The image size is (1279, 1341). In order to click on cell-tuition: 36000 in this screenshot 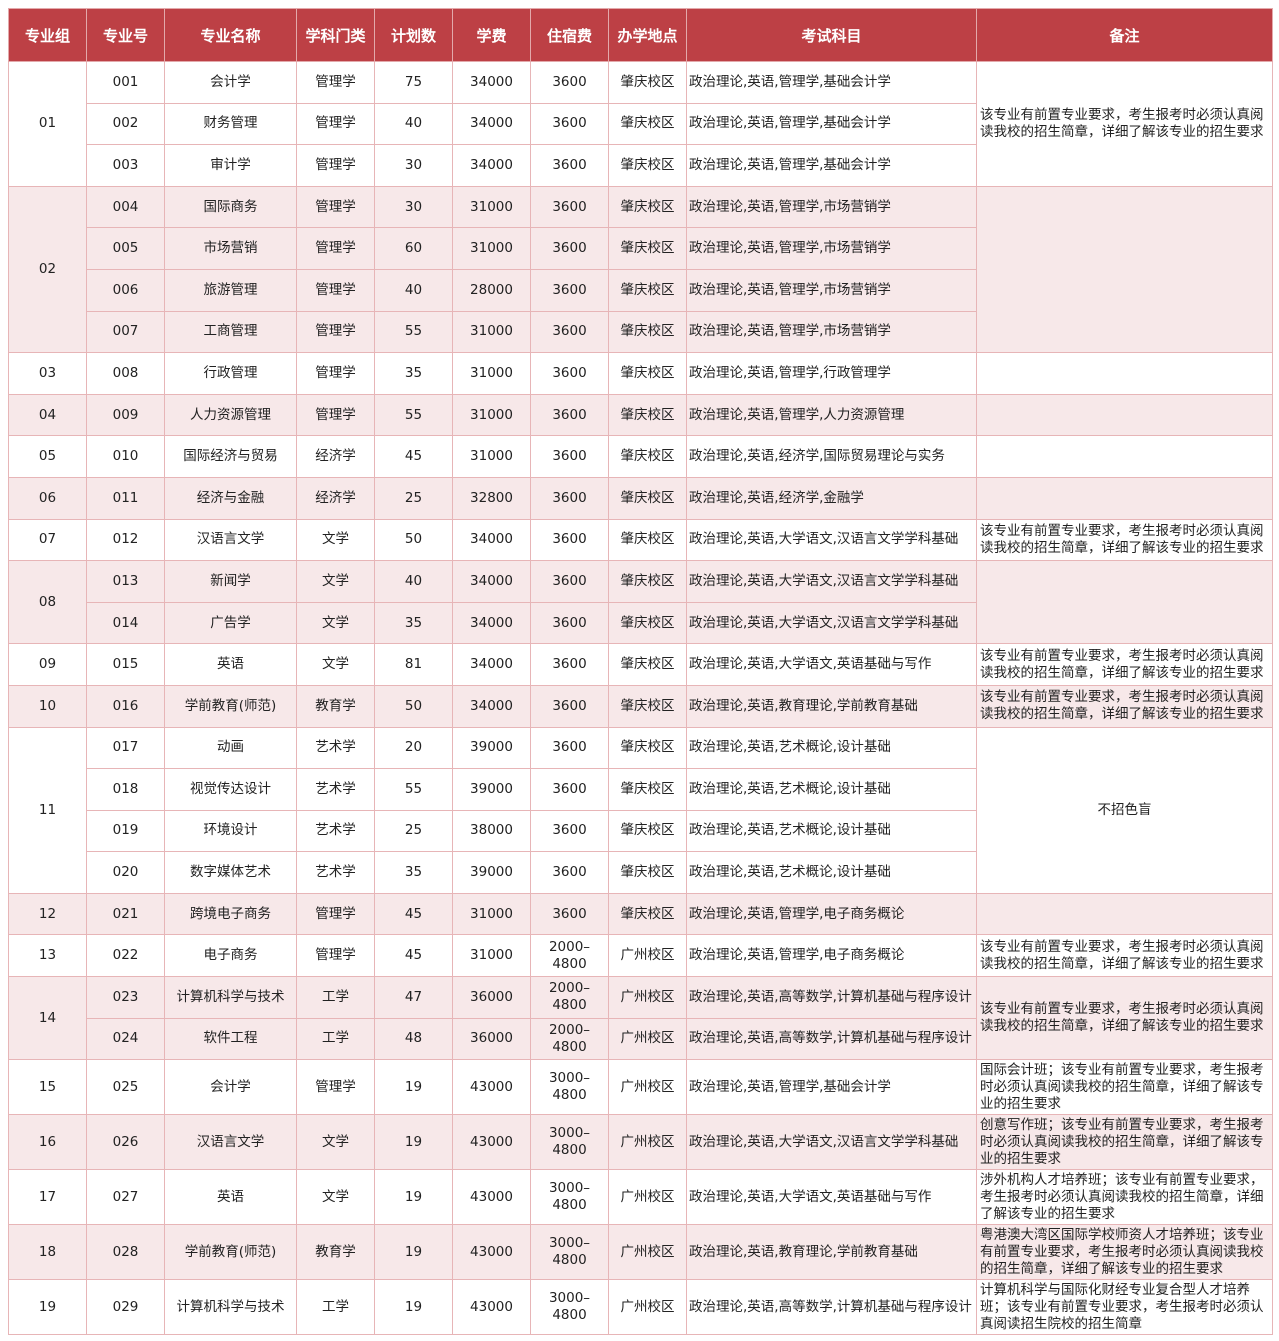, I will do `click(491, 1039)`.